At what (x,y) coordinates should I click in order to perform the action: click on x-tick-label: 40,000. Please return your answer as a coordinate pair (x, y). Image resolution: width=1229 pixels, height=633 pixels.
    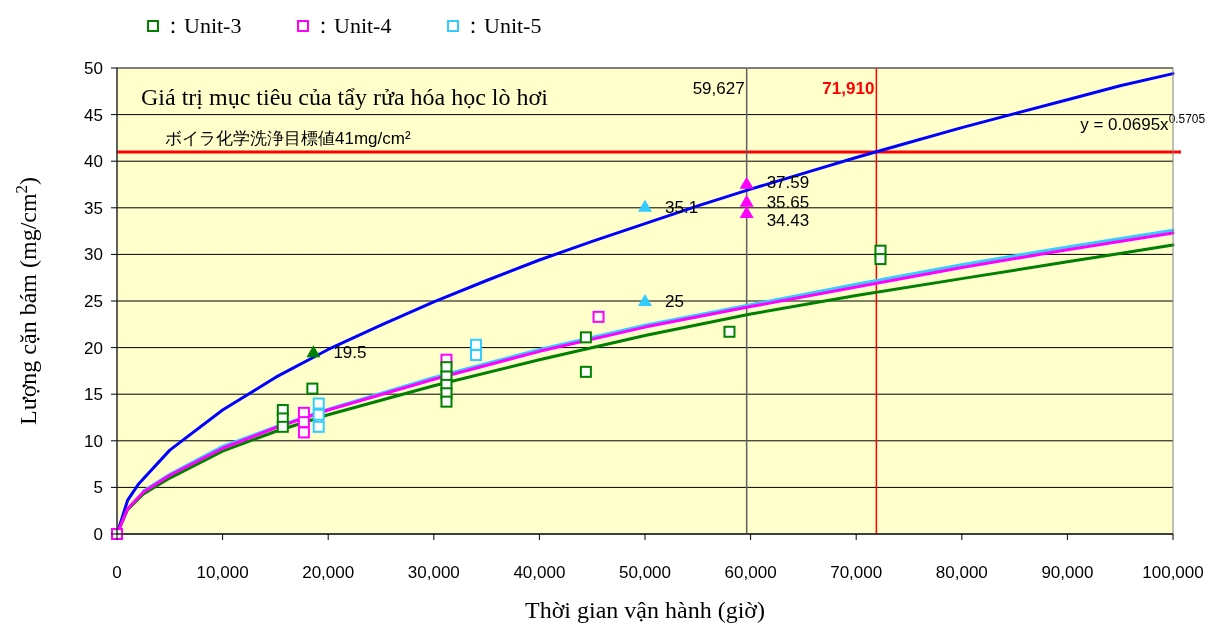
    Looking at the image, I should click on (539, 572).